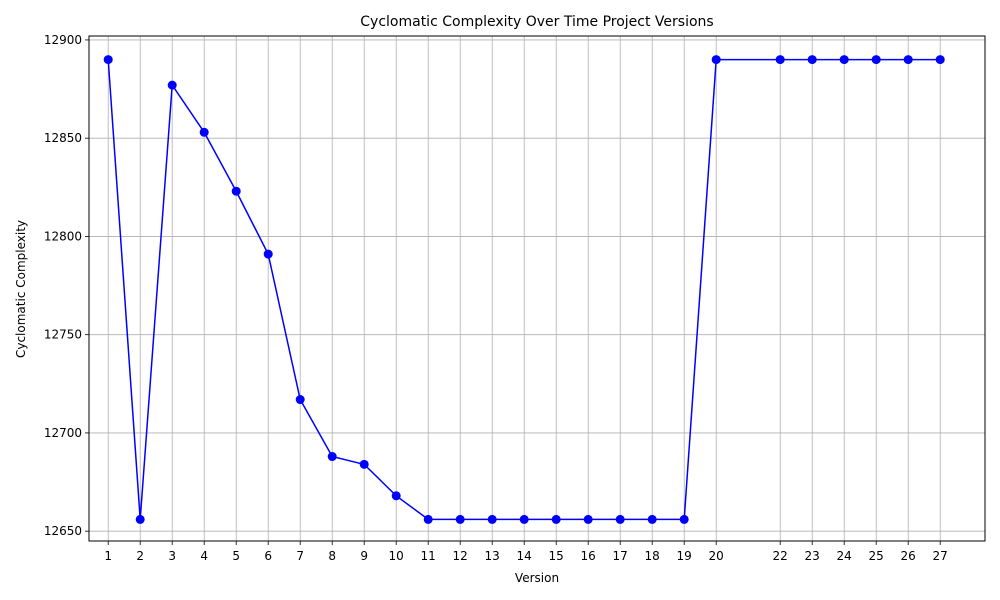 The image size is (1000, 600). What do you see at coordinates (876, 556) in the screenshot?
I see `x-tick-label: 25` at bounding box center [876, 556].